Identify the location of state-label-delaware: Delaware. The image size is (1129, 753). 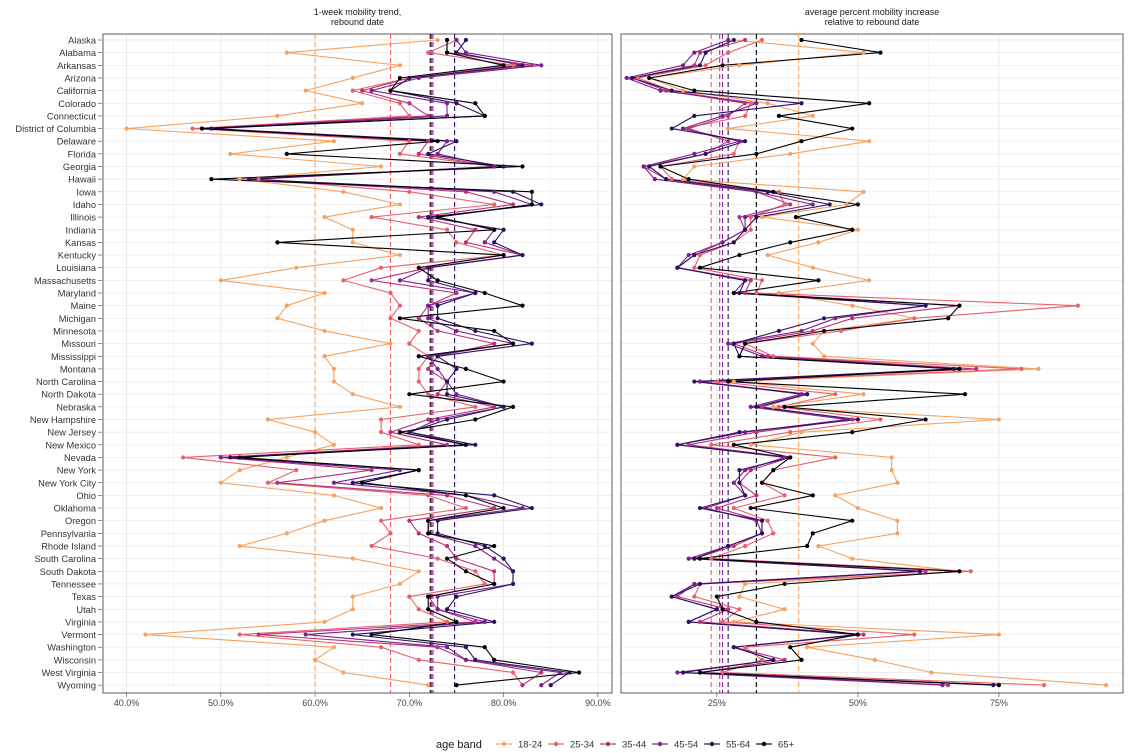
(76, 142).